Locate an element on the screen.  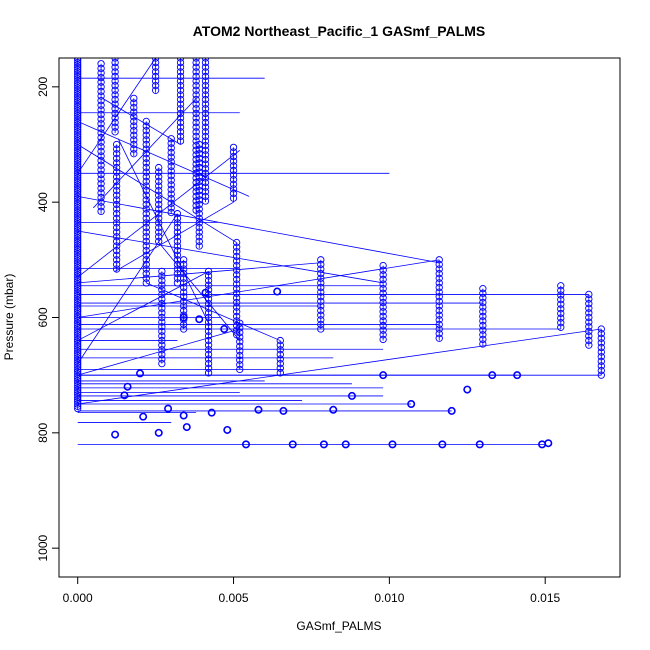
y-tick-label: 600 is located at coordinates (43, 317).